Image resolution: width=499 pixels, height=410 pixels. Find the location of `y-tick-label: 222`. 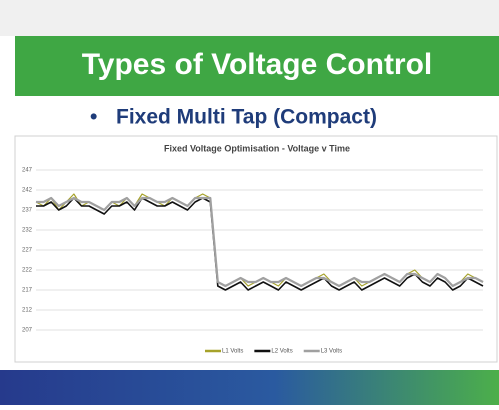

y-tick-label: 222 is located at coordinates (27, 271).